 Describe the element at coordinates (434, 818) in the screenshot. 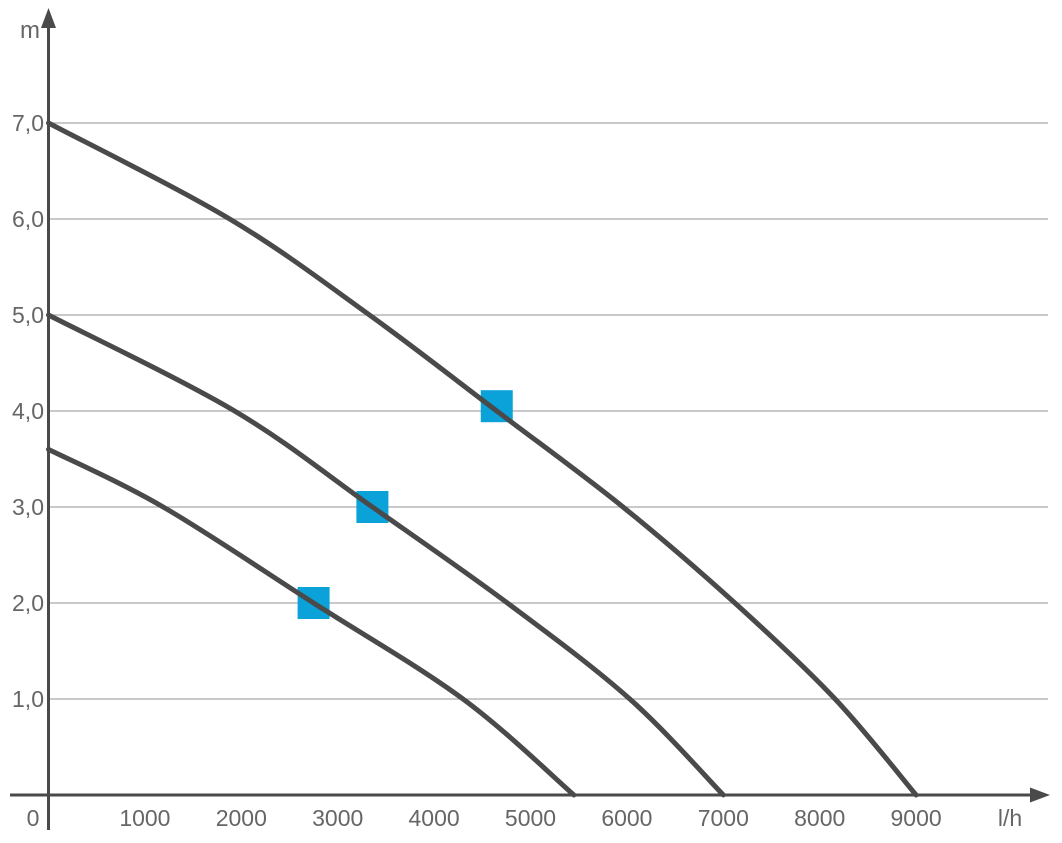

I see `x-tick-label-4000: 4000` at that location.